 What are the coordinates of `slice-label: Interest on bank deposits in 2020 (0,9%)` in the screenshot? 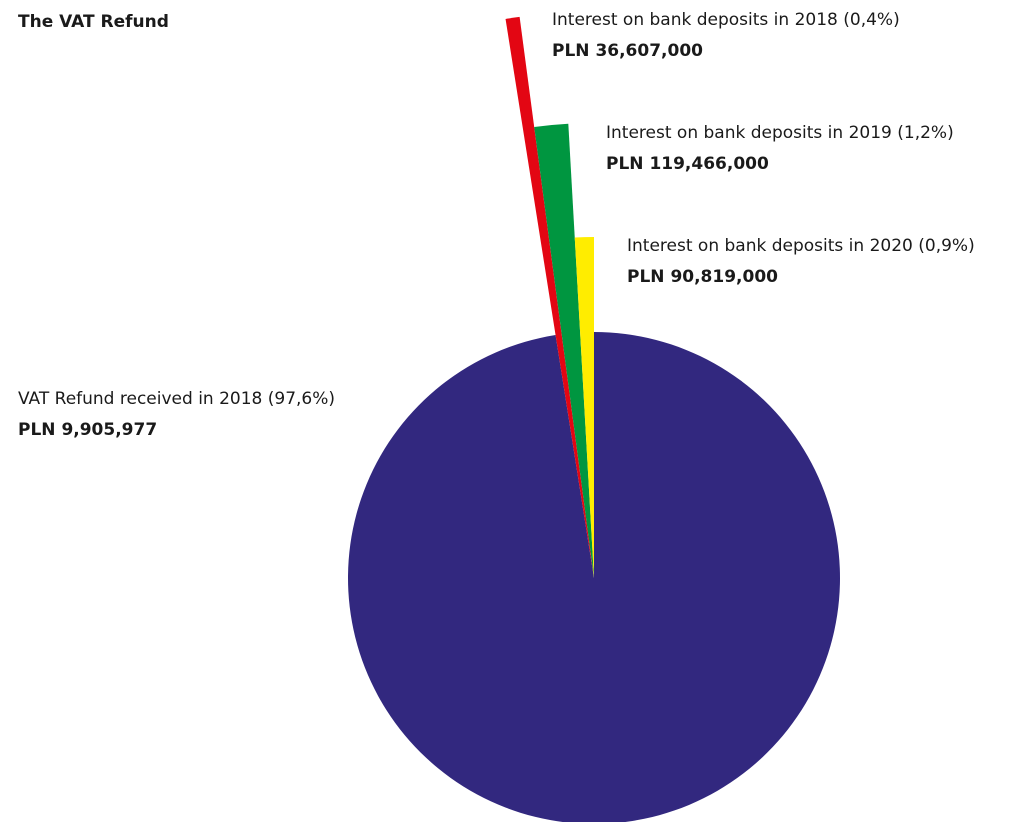 It's located at (801, 246).